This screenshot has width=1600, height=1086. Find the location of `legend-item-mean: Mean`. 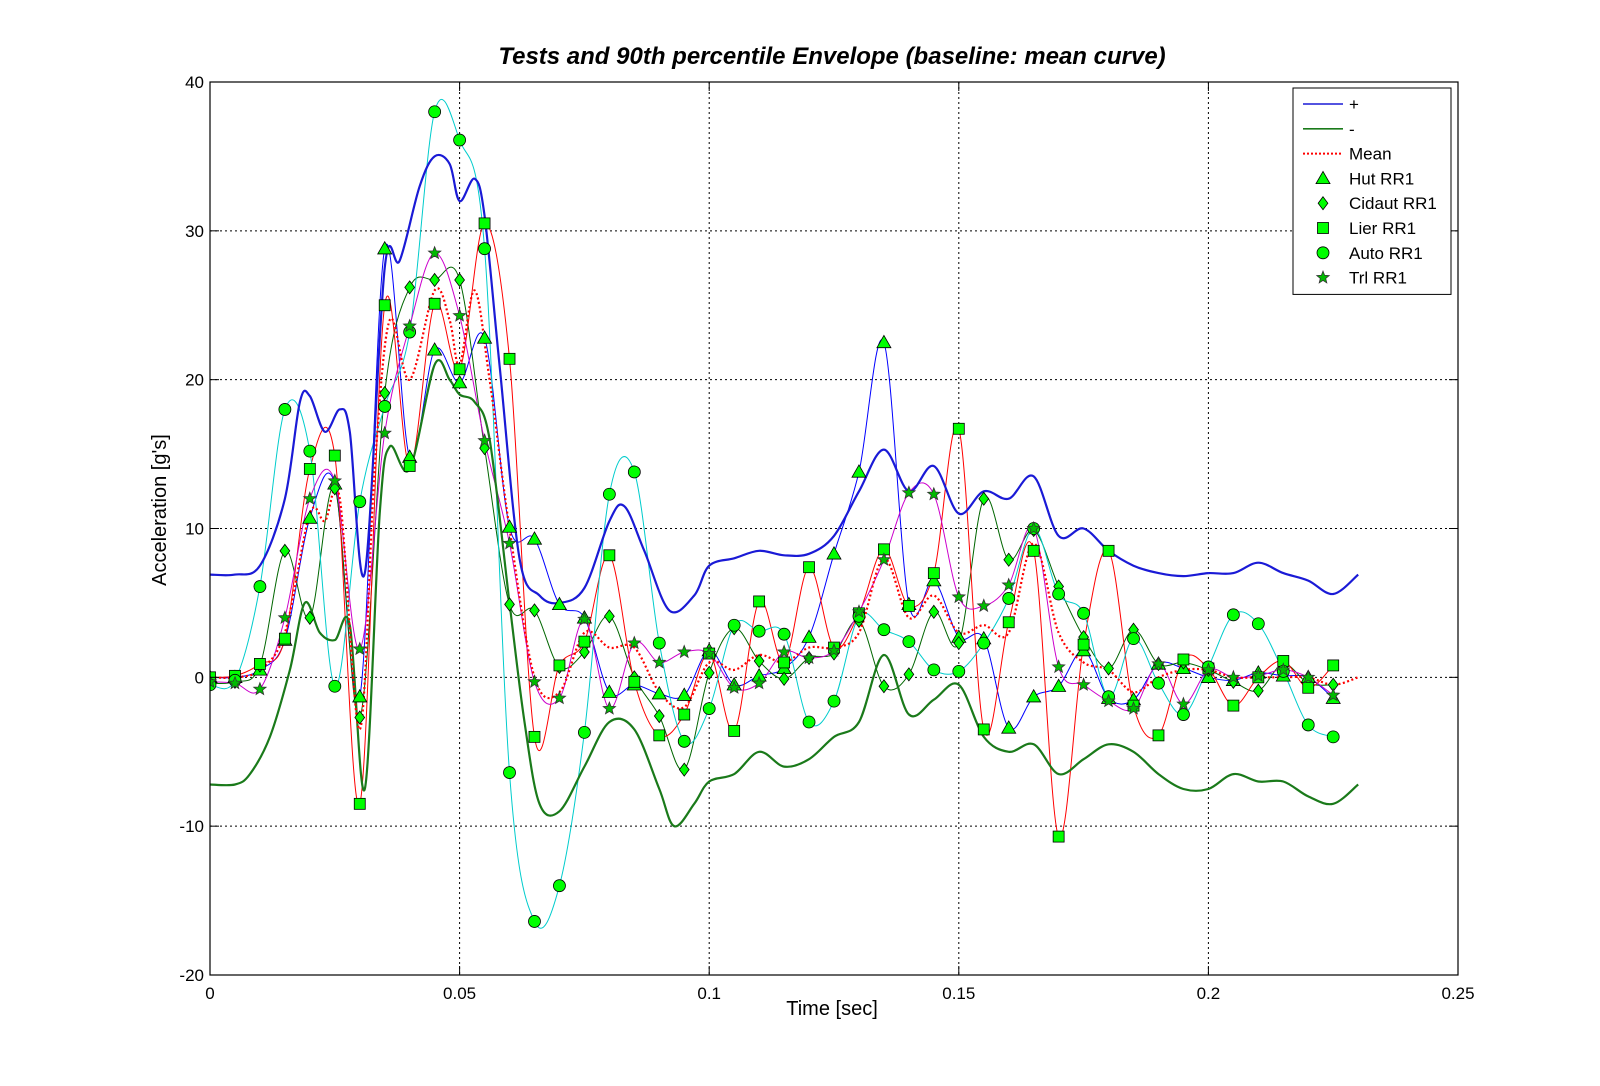

legend-item-mean: Mean is located at coordinates (1347, 154).